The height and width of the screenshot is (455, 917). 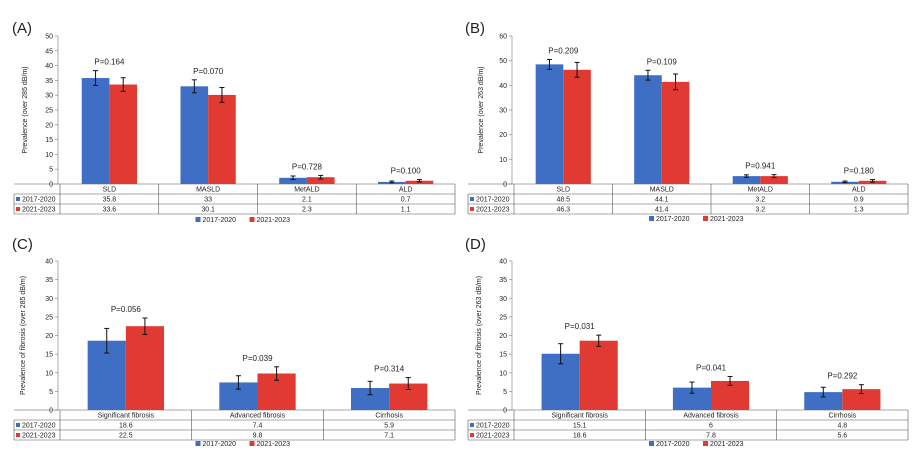 What do you see at coordinates (843, 416) in the screenshot?
I see `category-label: Cirrhosis` at bounding box center [843, 416].